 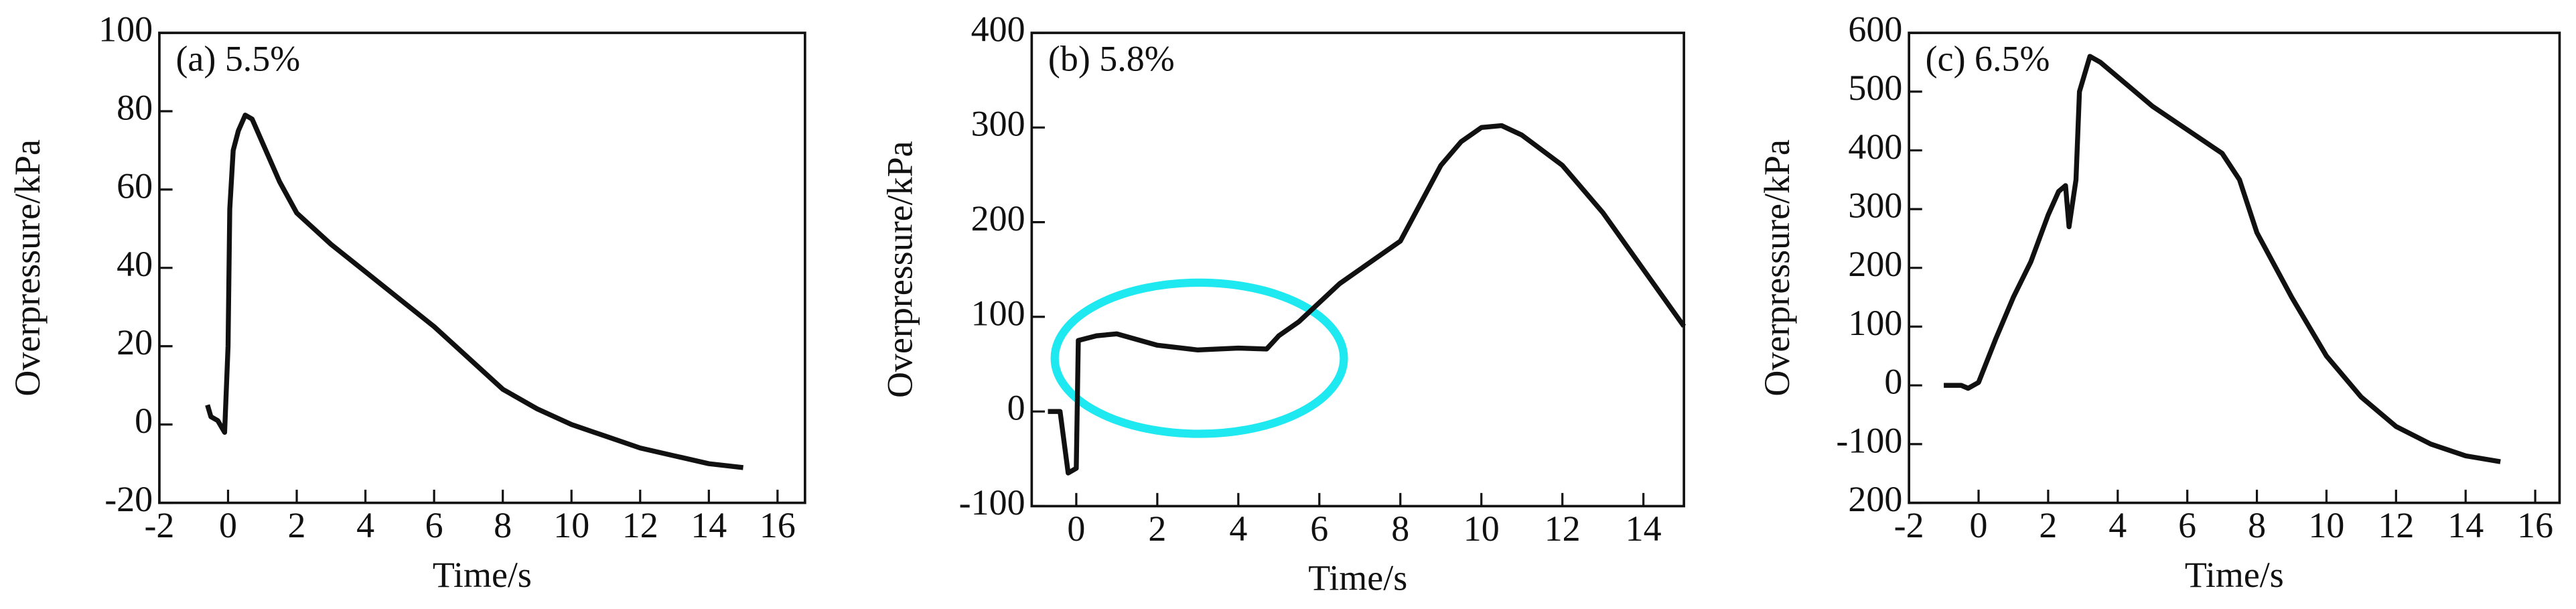 I want to click on panel-annotation: (c) 6.5%, so click(x=1988, y=59).